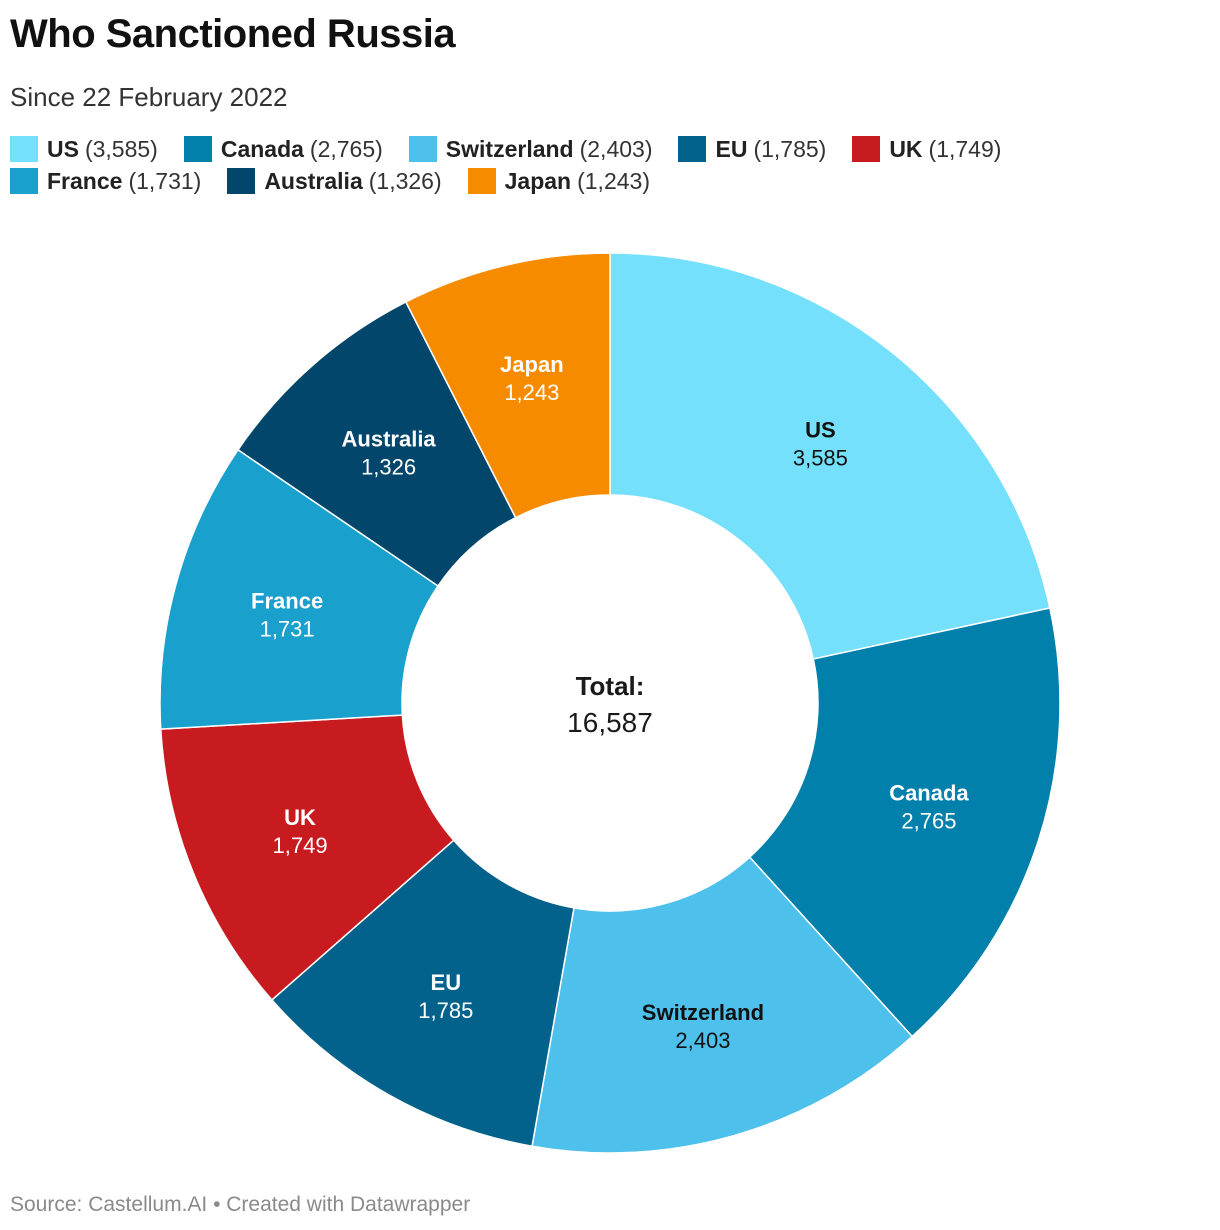 The image size is (1220, 1230). I want to click on center-total-label: Total:, so click(610, 686).